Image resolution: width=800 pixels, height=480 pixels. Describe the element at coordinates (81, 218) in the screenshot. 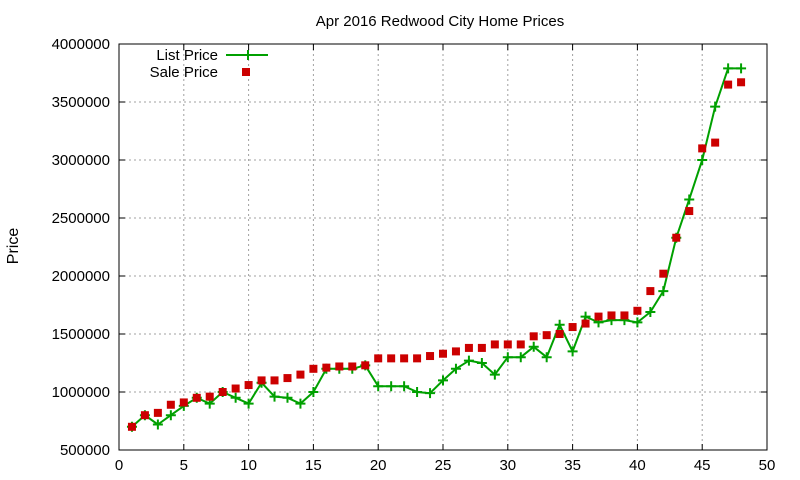

I see `y-tick-label: 2500000` at that location.